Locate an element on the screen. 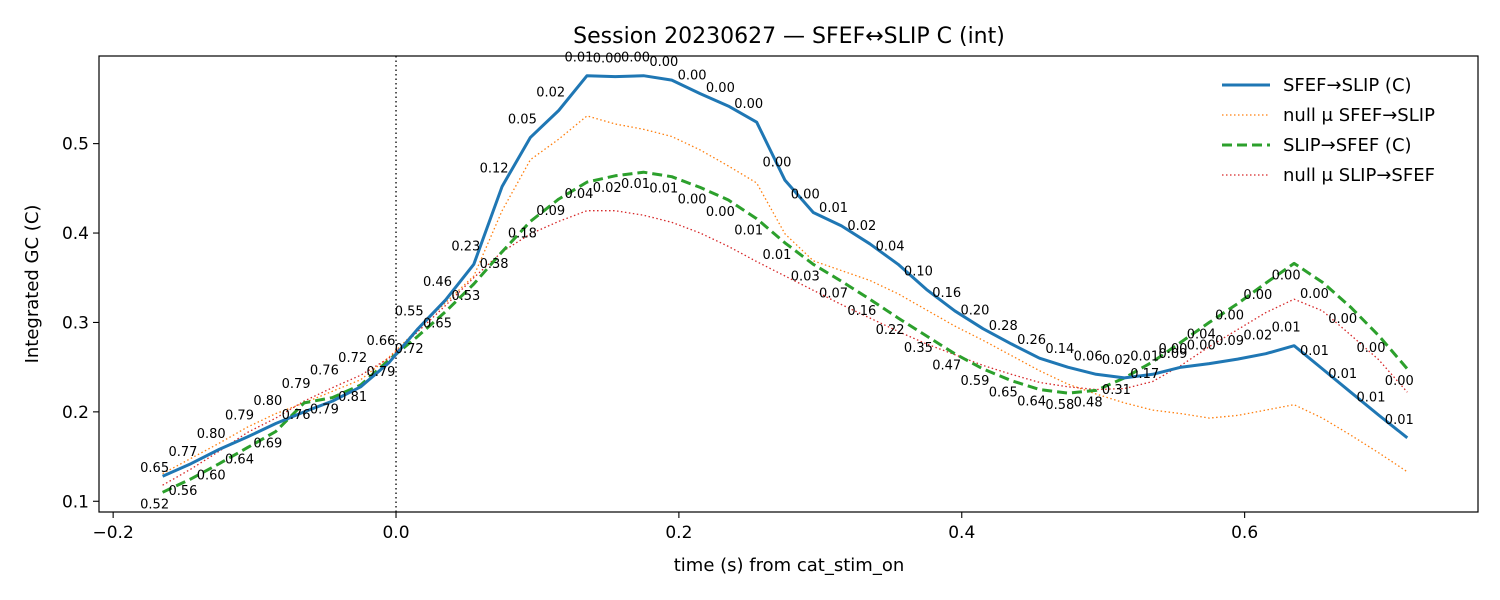 This screenshot has width=1500, height=600. x-axis: −0.2 0.0 0.2 0.4 0.6 is located at coordinates (675, 527).